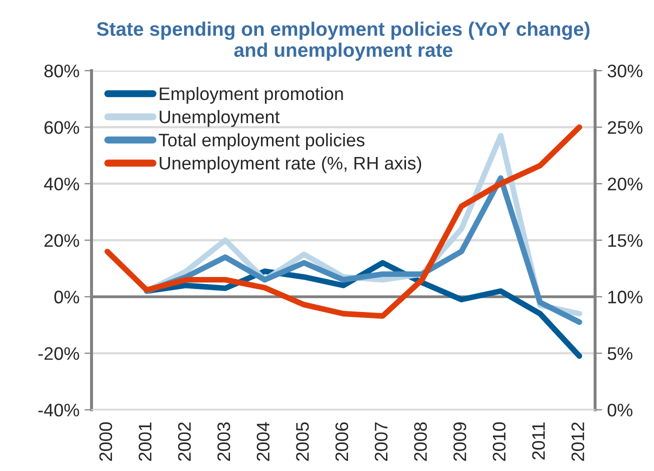 The height and width of the screenshot is (471, 654). What do you see at coordinates (341, 441) in the screenshot?
I see `x-tick-label: 2006` at bounding box center [341, 441].